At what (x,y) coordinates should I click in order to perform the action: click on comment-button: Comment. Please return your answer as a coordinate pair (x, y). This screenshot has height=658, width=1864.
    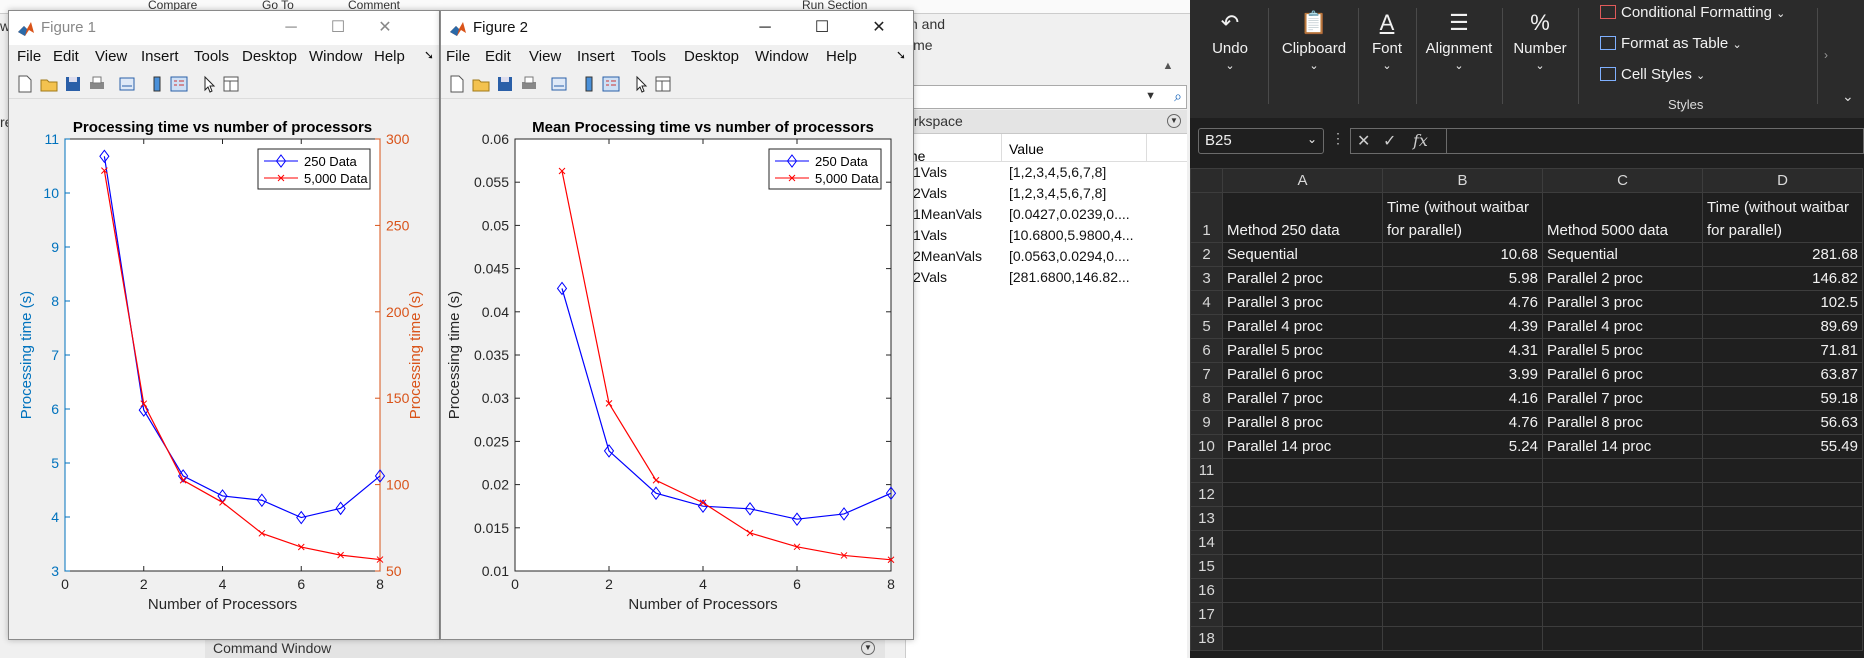
    Looking at the image, I should click on (374, 6).